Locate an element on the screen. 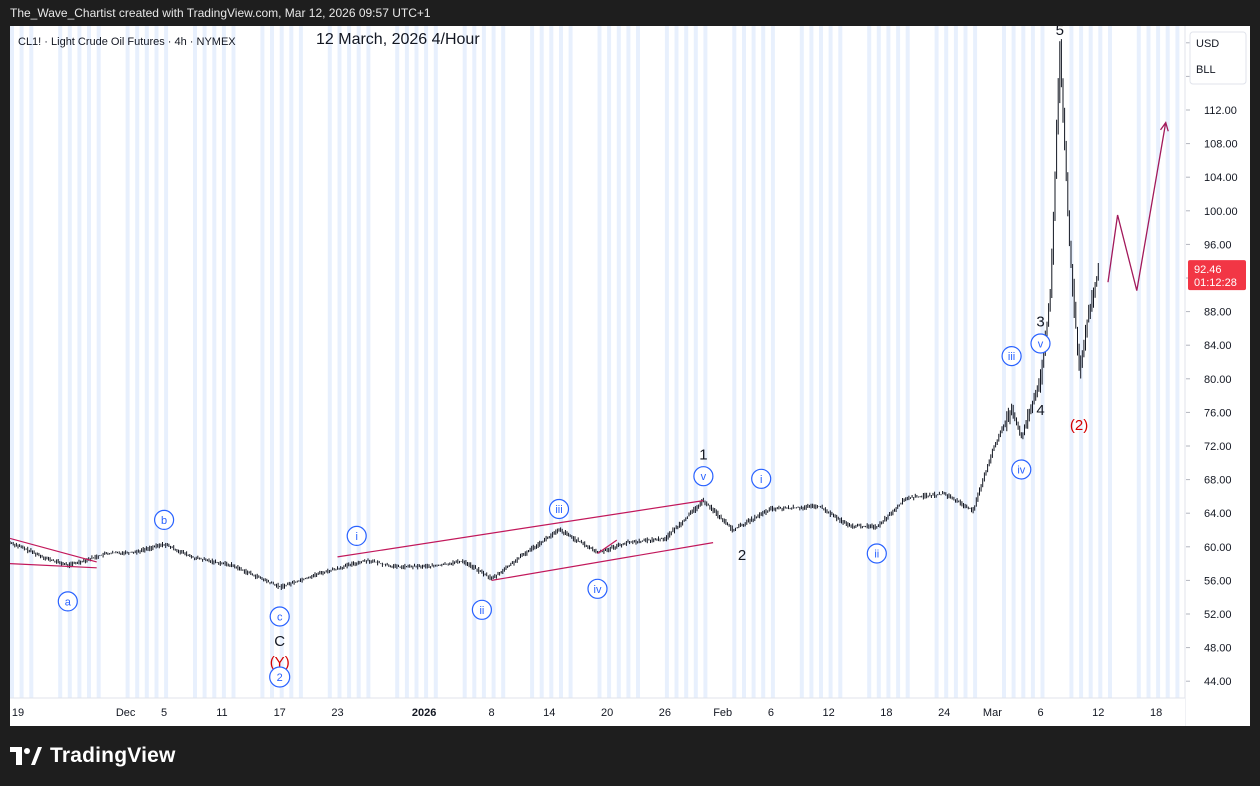 The width and height of the screenshot is (1260, 786). wave-label-2: c is located at coordinates (280, 618).